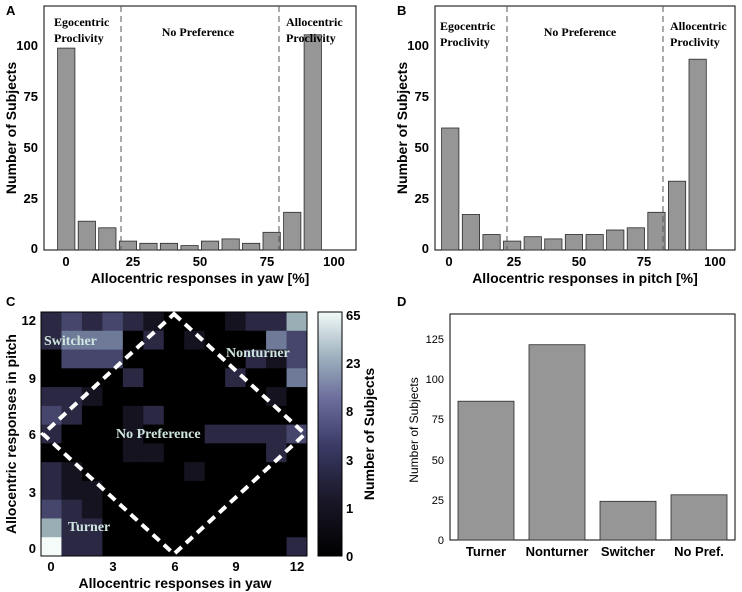  I want to click on bars, so click(189, 142).